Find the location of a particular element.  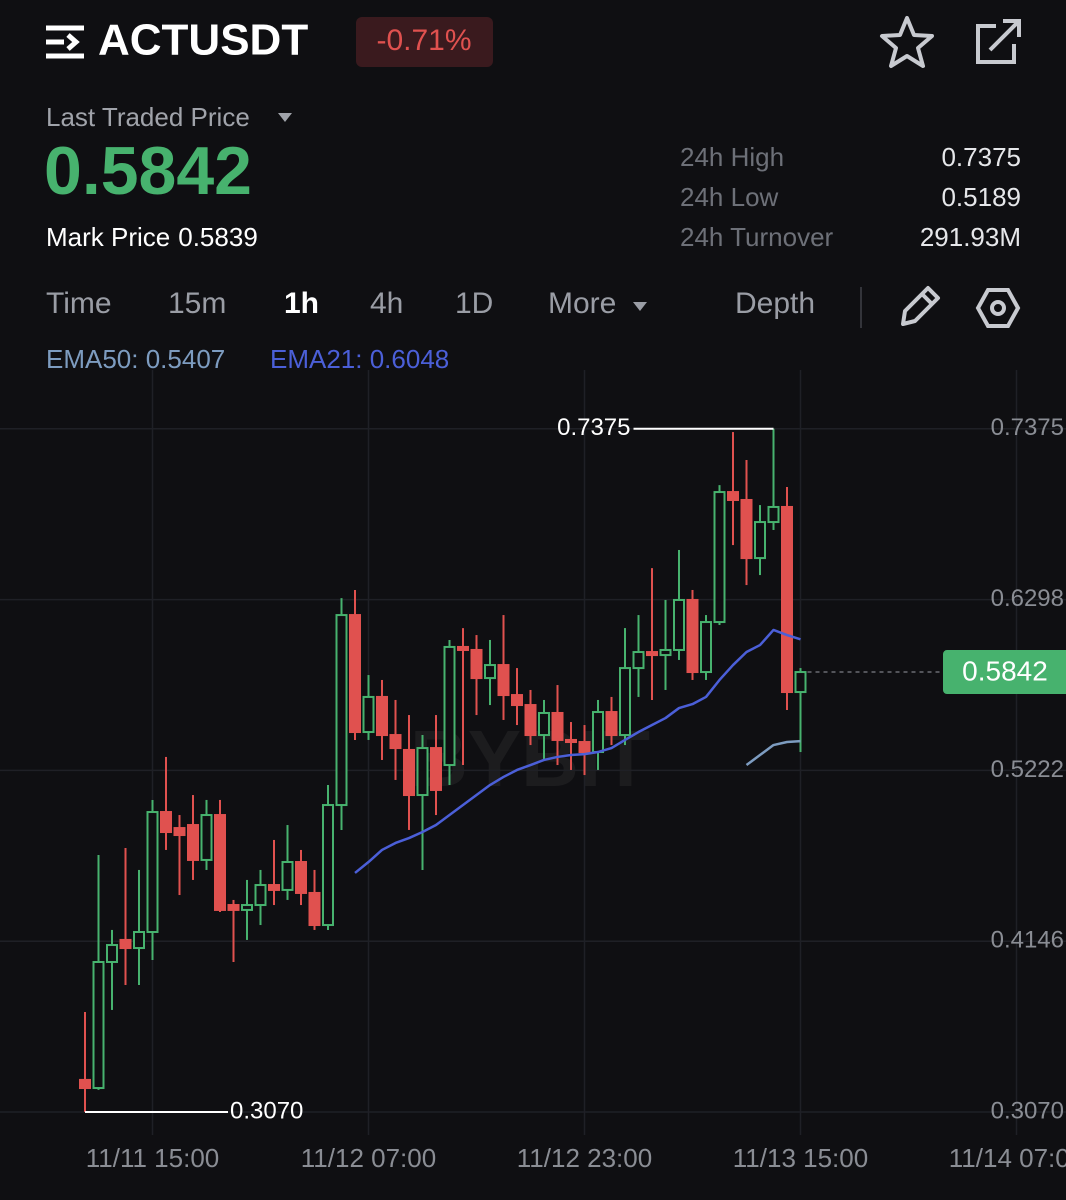

current-price-label: 0.5842 is located at coordinates (1005, 670).